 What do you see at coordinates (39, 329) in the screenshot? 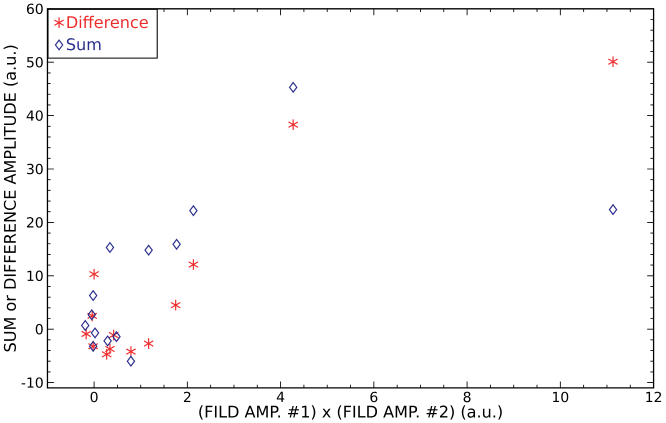
I see `y-tick-label: 0` at bounding box center [39, 329].